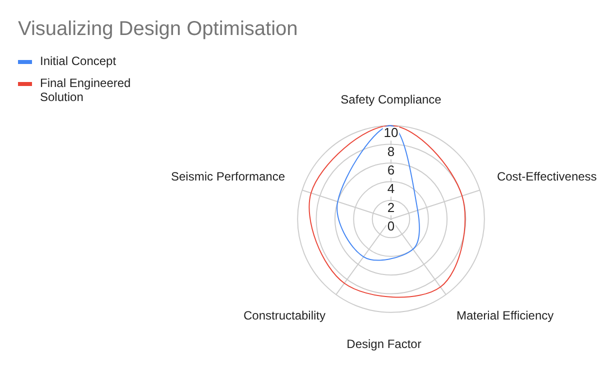 The width and height of the screenshot is (600, 371). What do you see at coordinates (391, 188) in the screenshot?
I see `y-tick-label: 4` at bounding box center [391, 188].